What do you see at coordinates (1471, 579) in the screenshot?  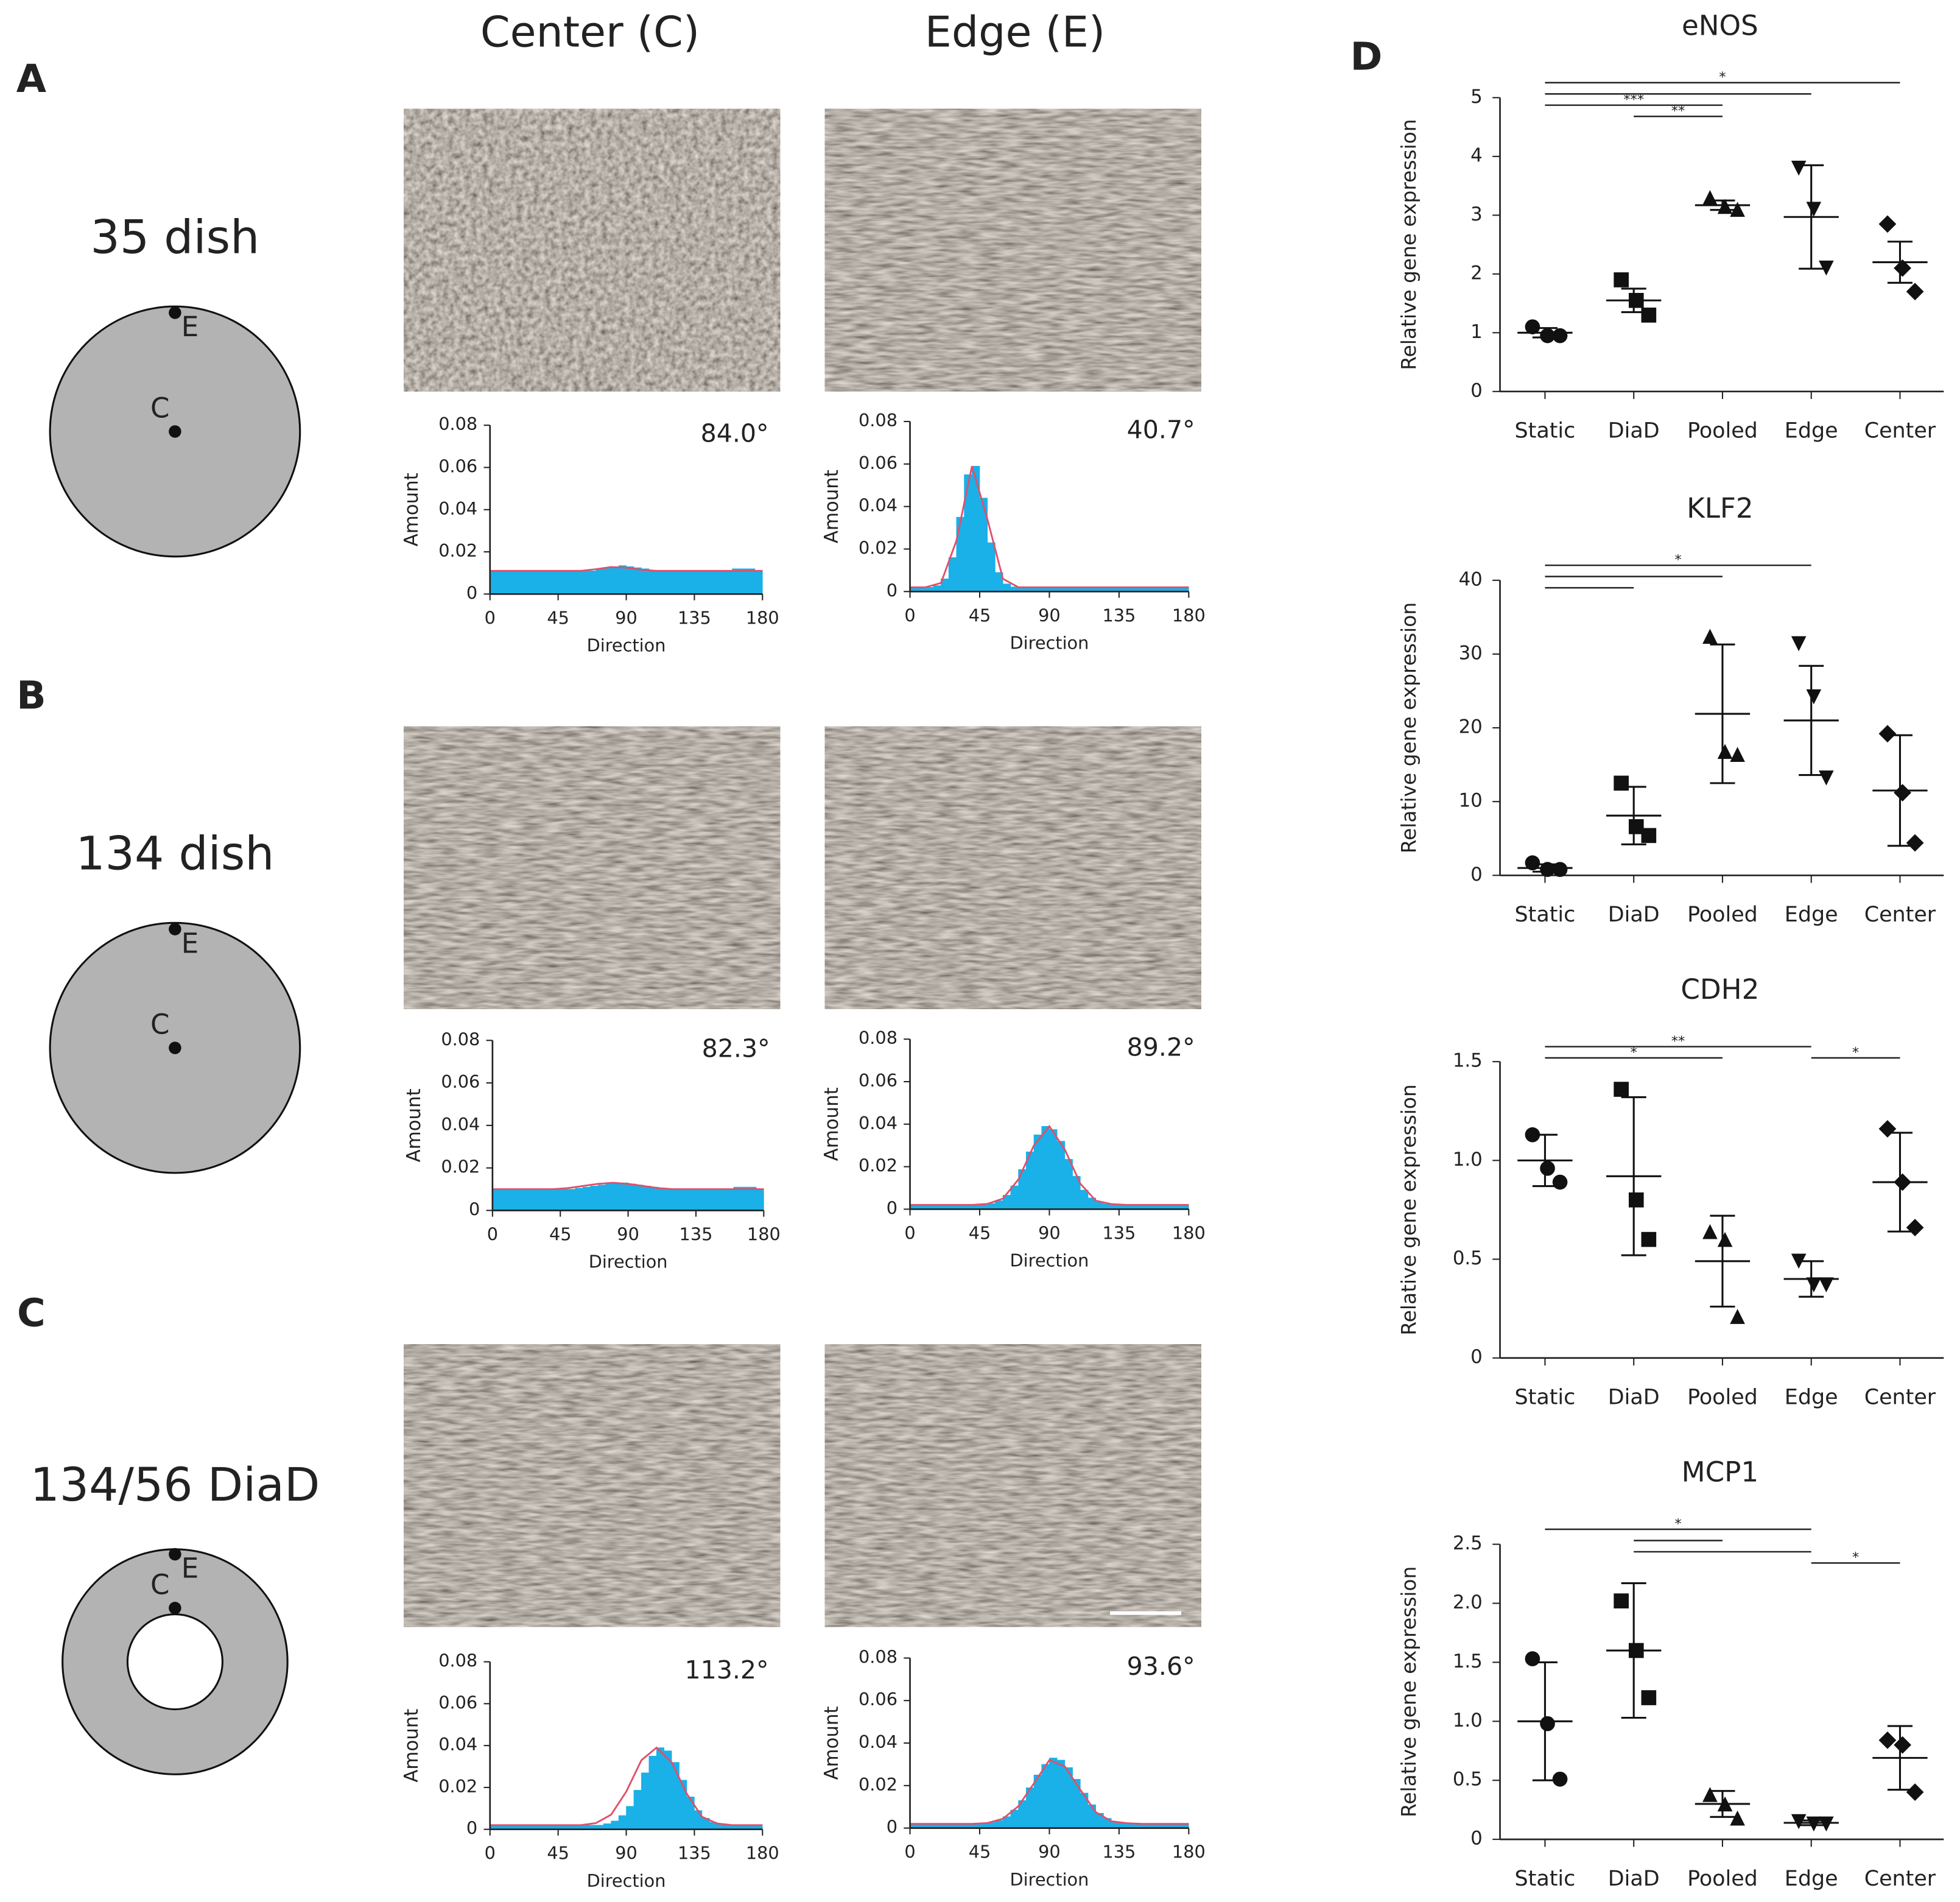 I see `y-tick-label: 40` at bounding box center [1471, 579].